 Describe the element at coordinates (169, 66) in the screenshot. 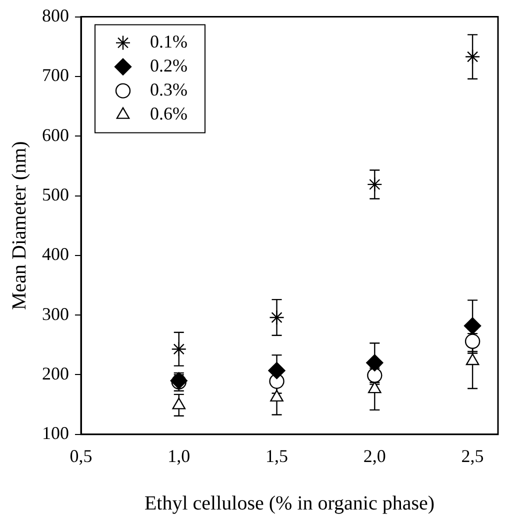

I see `legend-label: 0.2%` at that location.